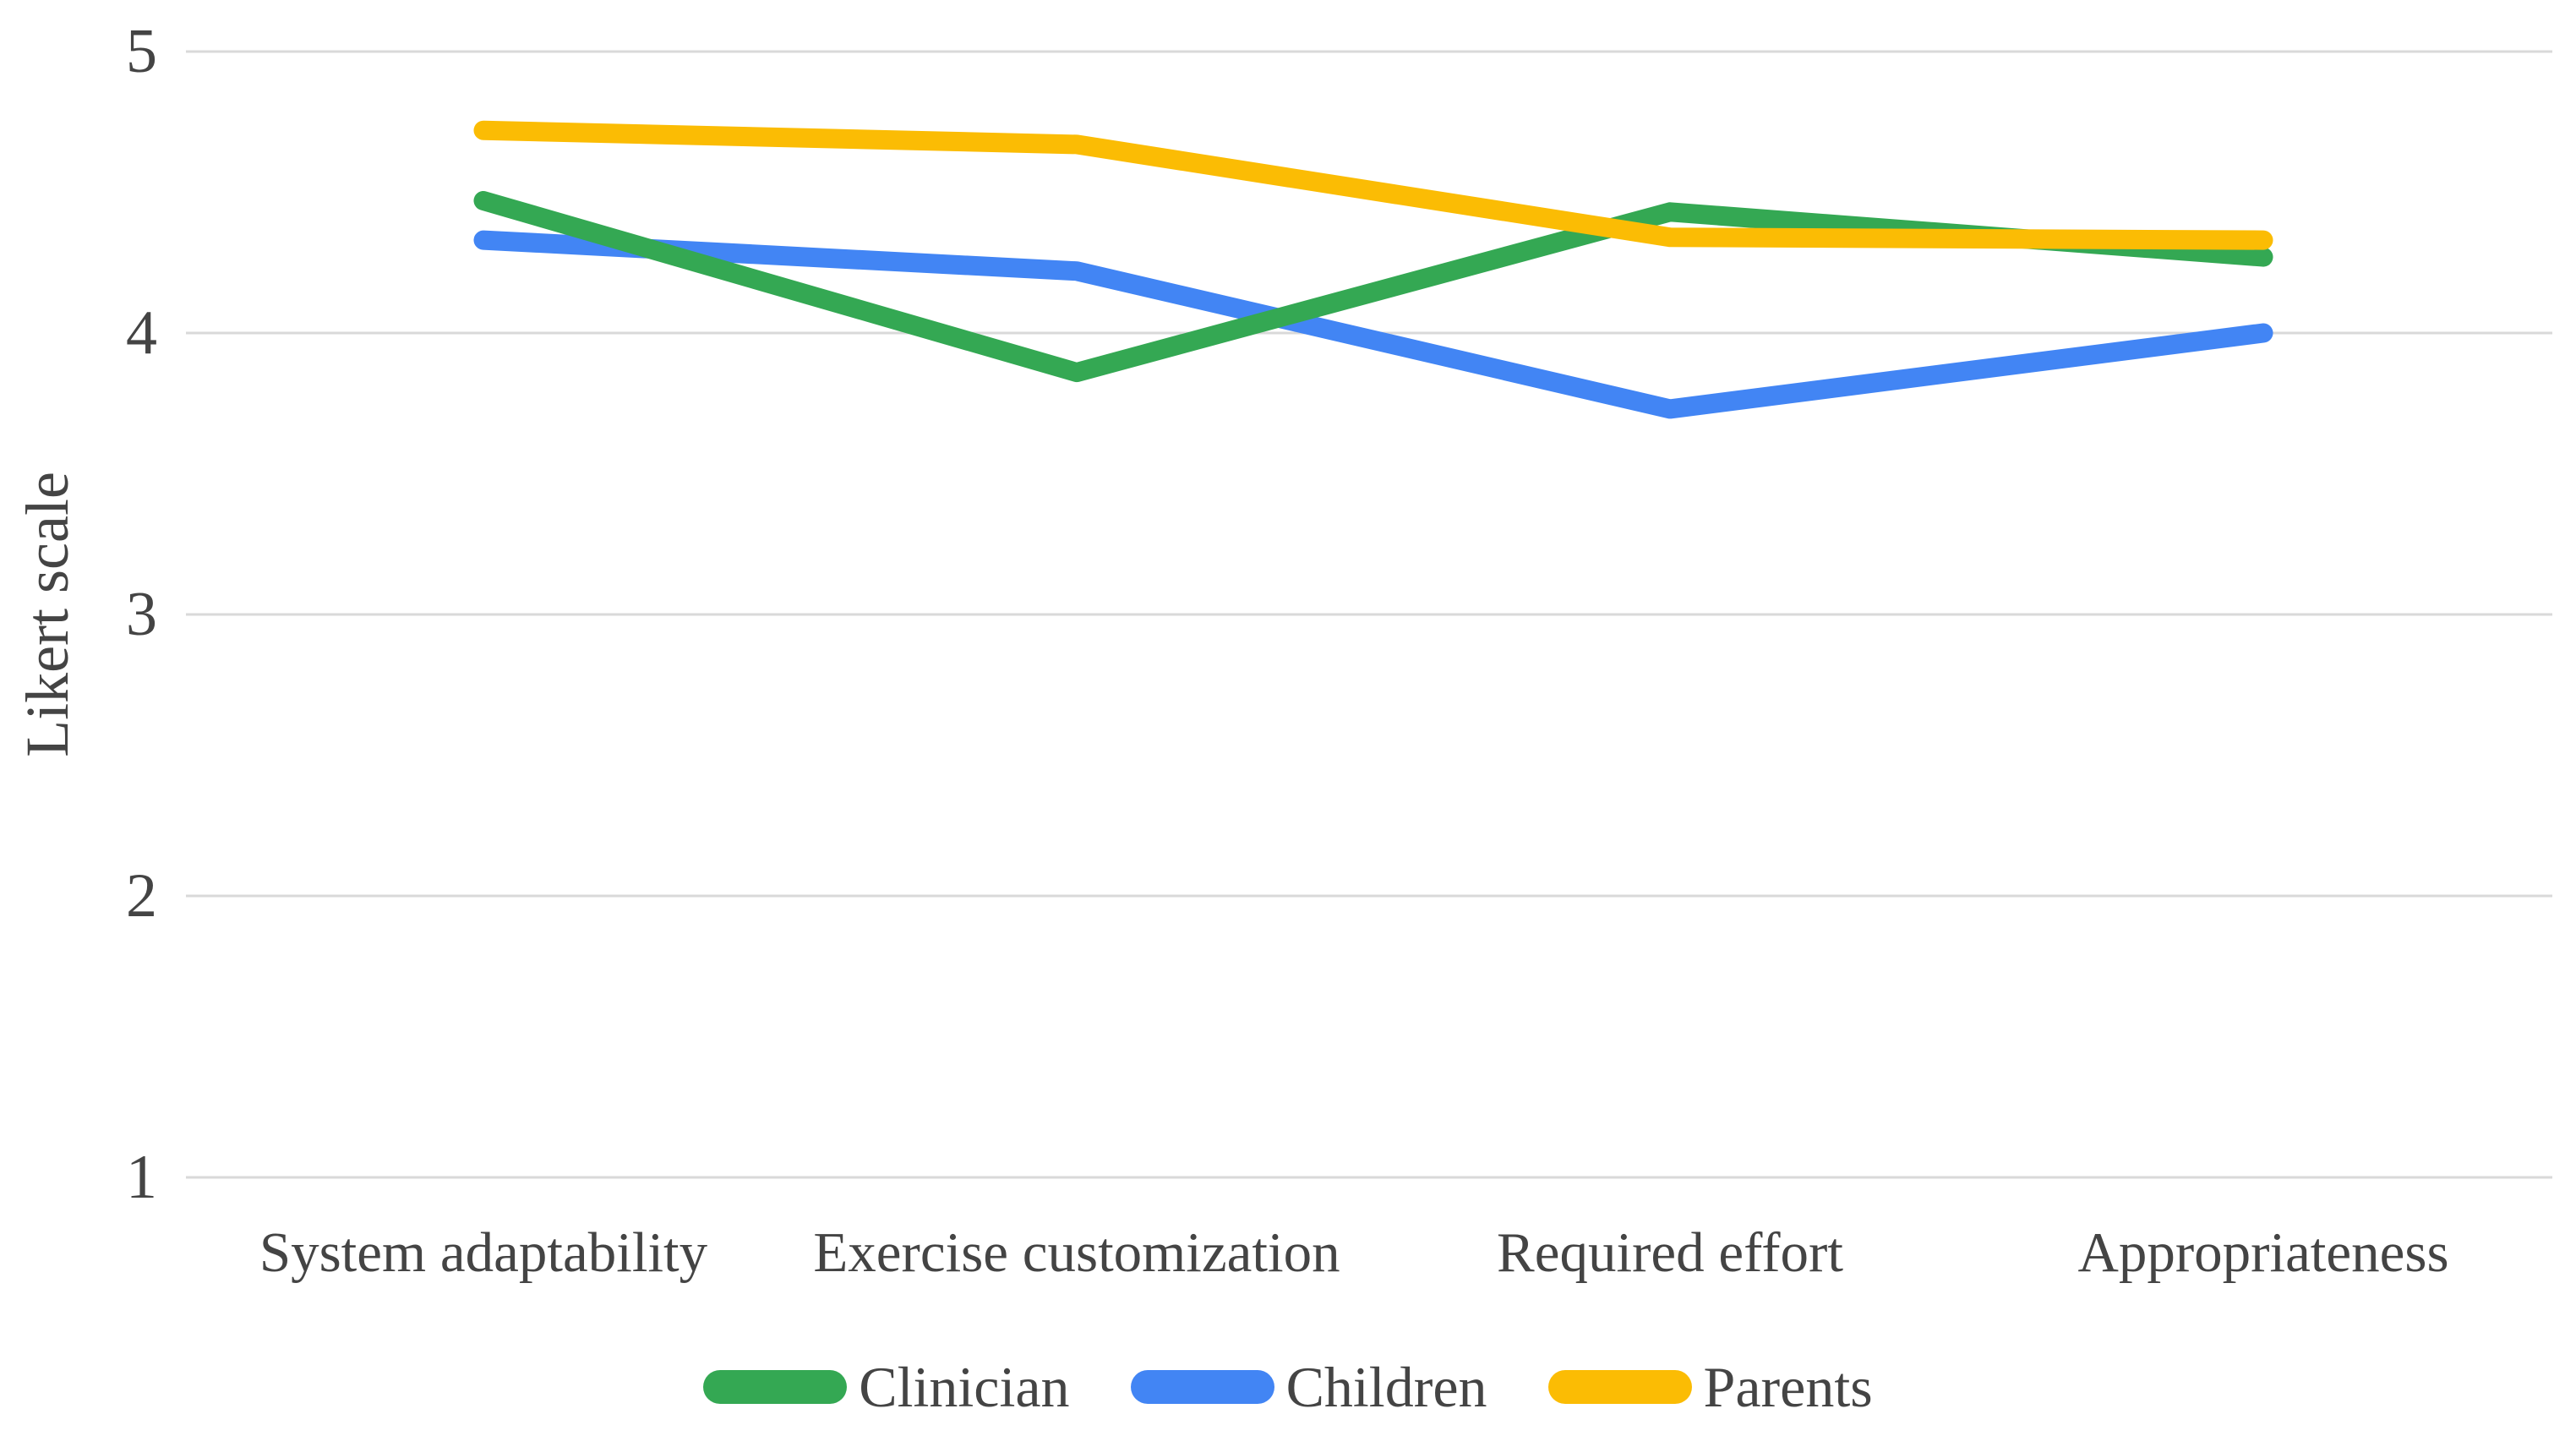  I want to click on series-lines, so click(1373, 269).